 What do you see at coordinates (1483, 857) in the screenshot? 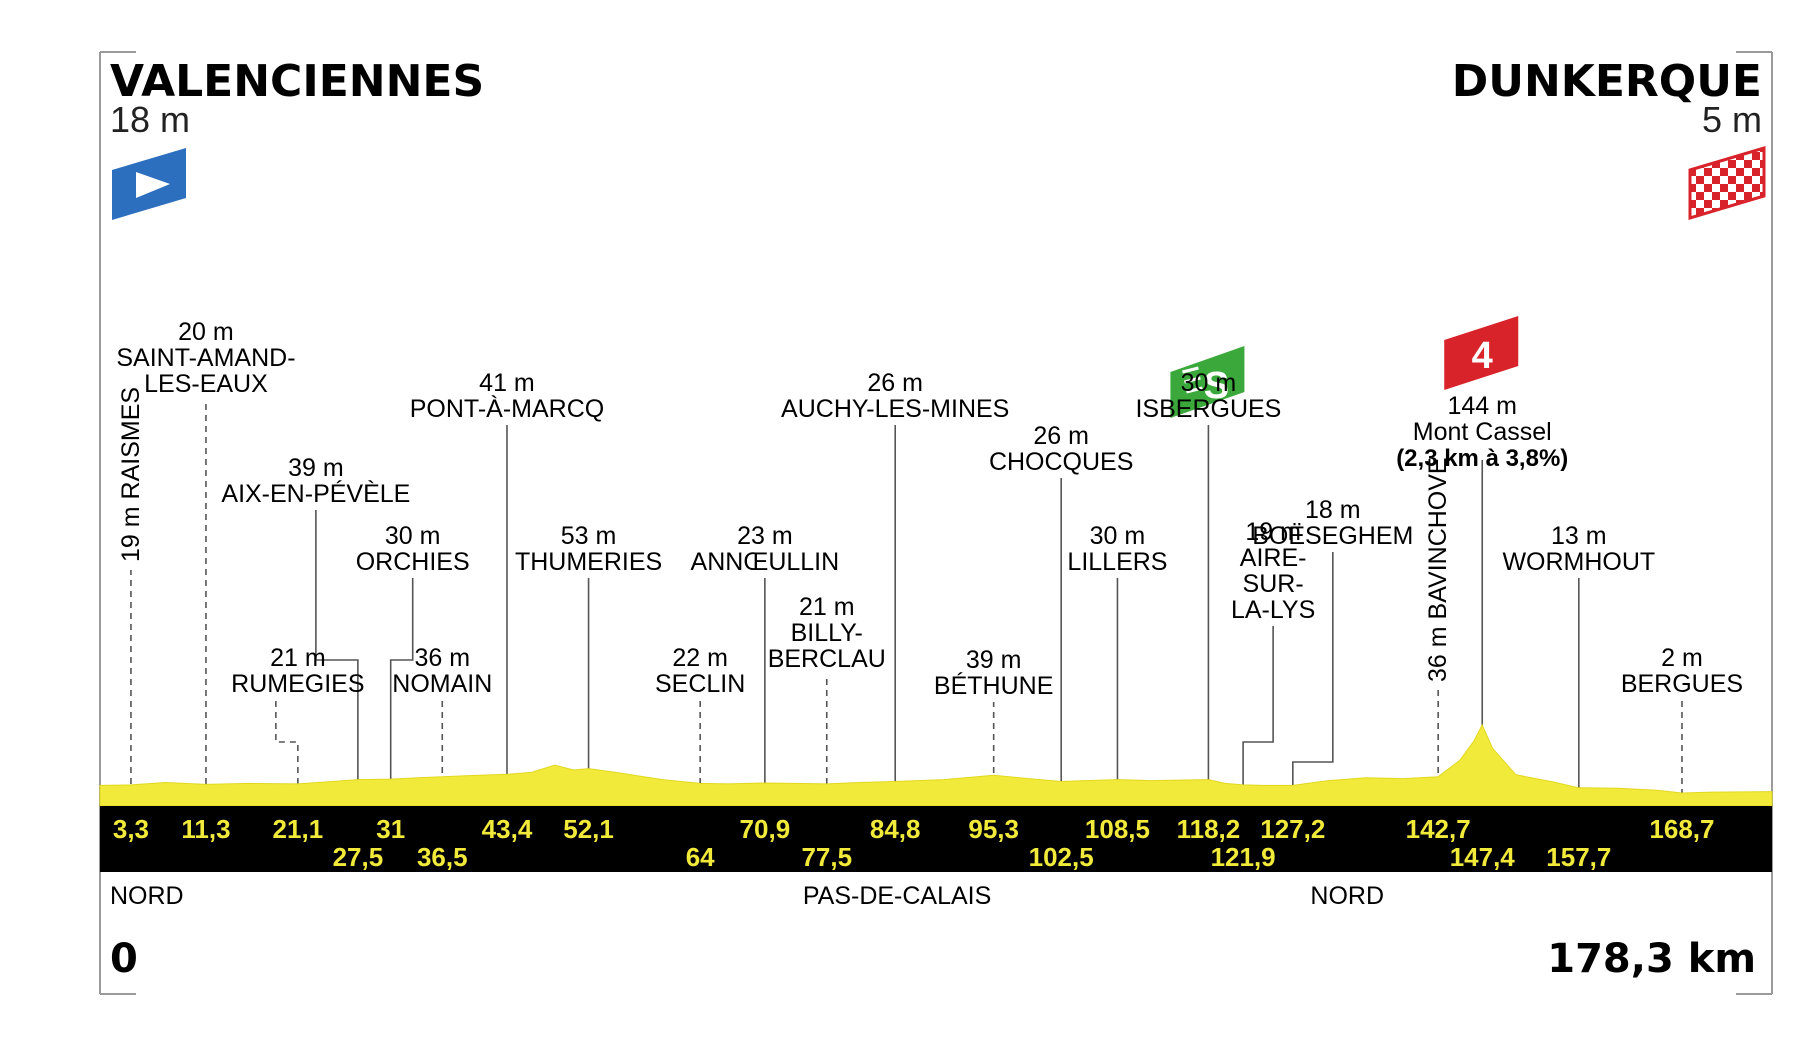
I see `km-label: 147,4` at bounding box center [1483, 857].